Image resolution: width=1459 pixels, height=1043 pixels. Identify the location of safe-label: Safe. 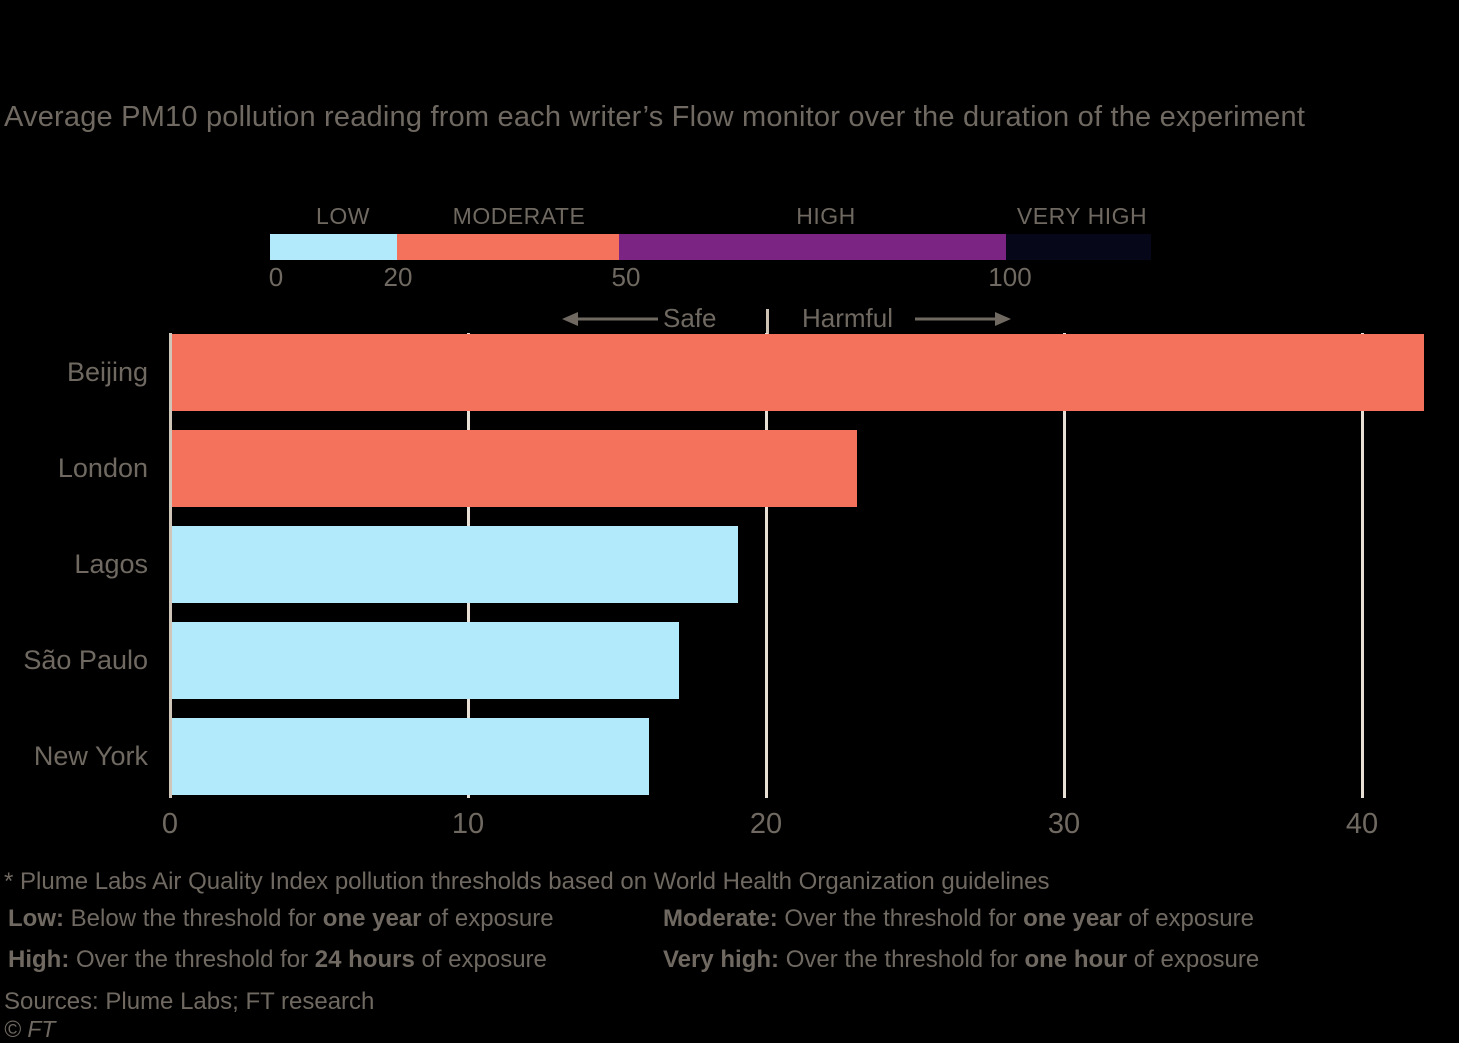
(690, 318).